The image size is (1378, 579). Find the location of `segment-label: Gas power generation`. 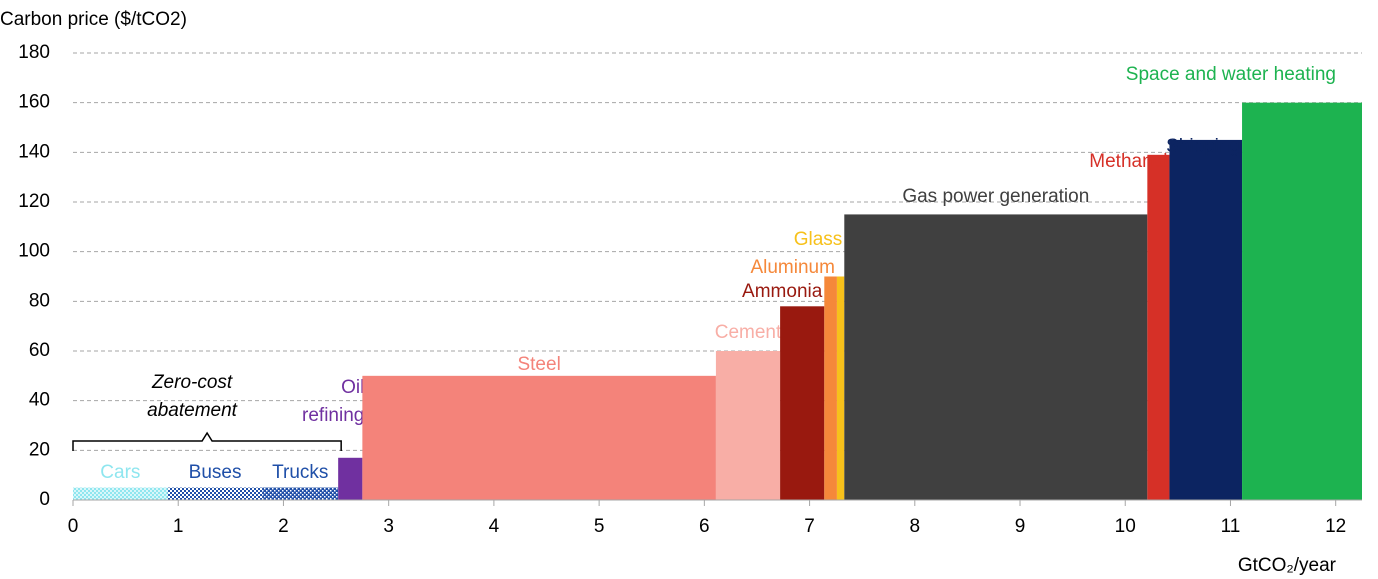

segment-label: Gas power generation is located at coordinates (995, 196).